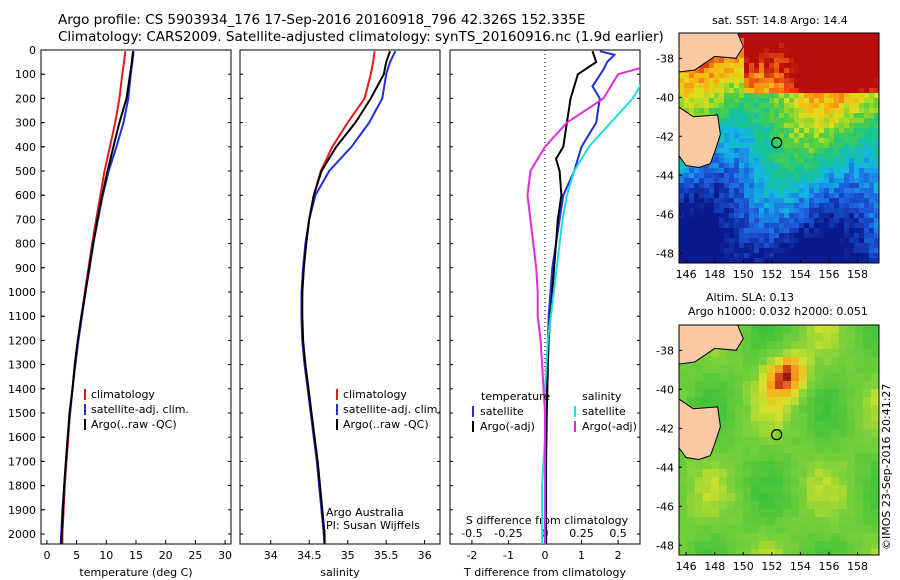  I want to click on y-tick-label: 2000, so click(22, 534).